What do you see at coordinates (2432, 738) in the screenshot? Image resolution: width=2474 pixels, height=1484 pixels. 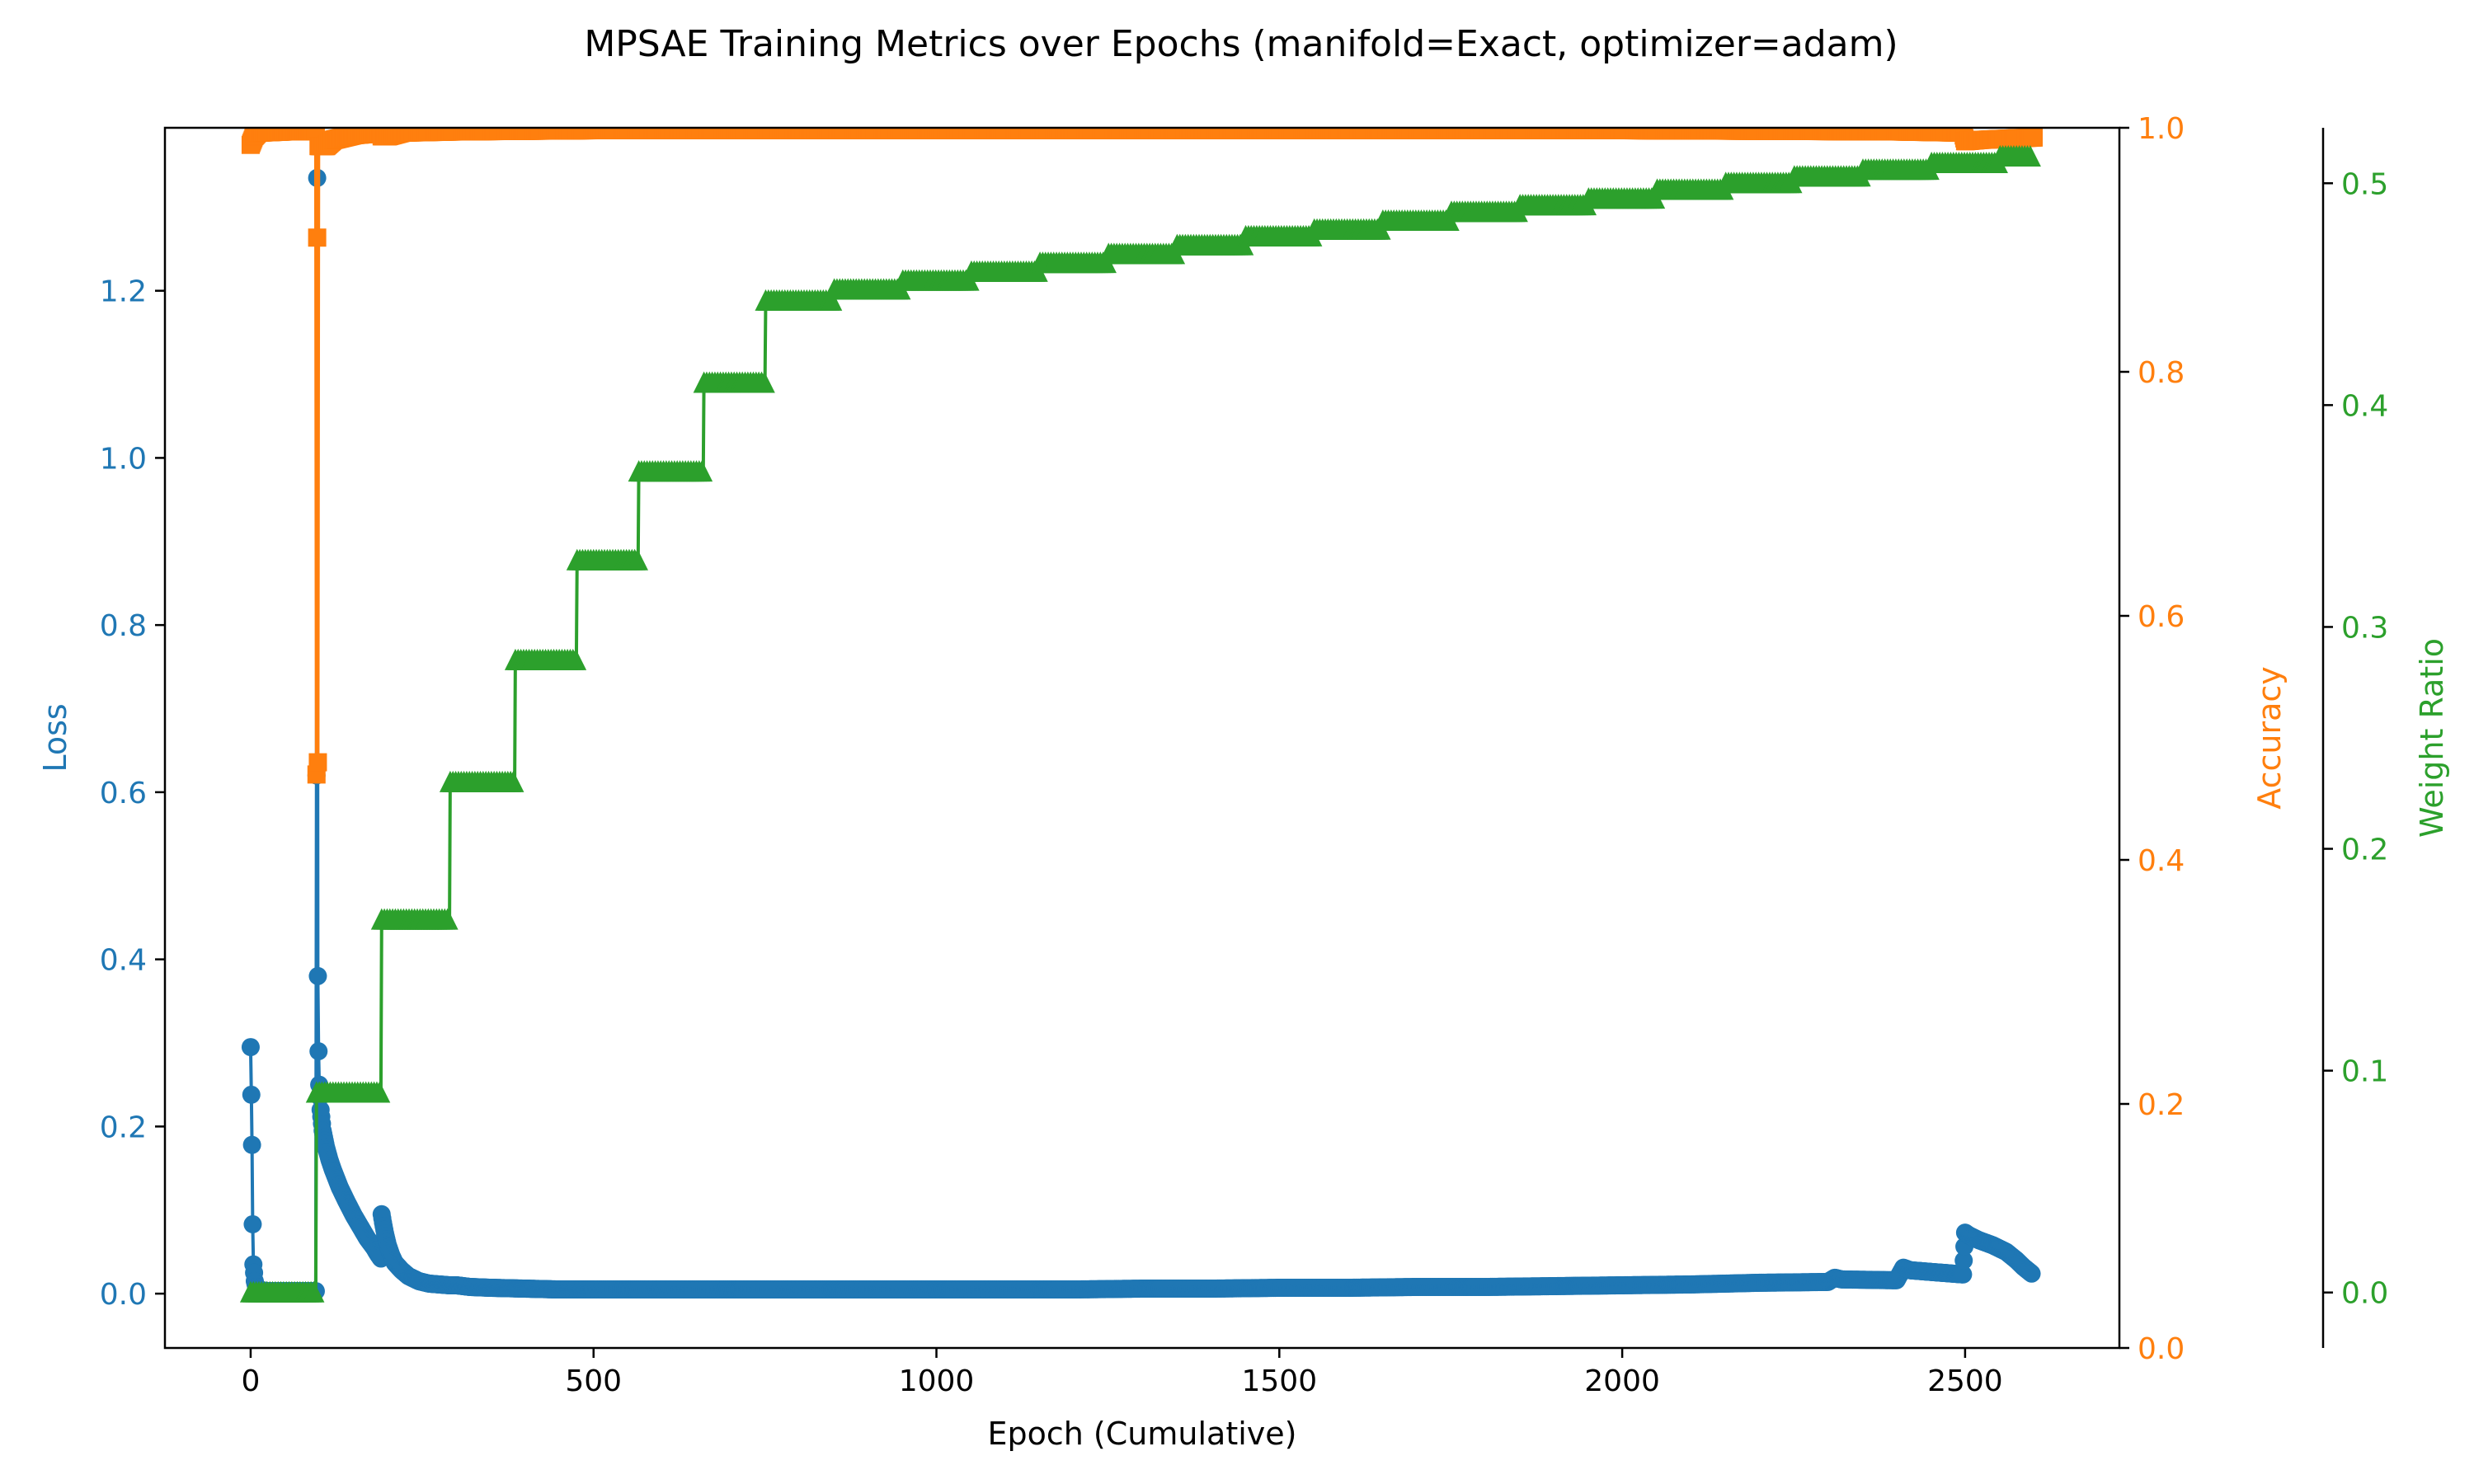 I see `weight-ratio-axis-label: Weight Ratio` at bounding box center [2432, 738].